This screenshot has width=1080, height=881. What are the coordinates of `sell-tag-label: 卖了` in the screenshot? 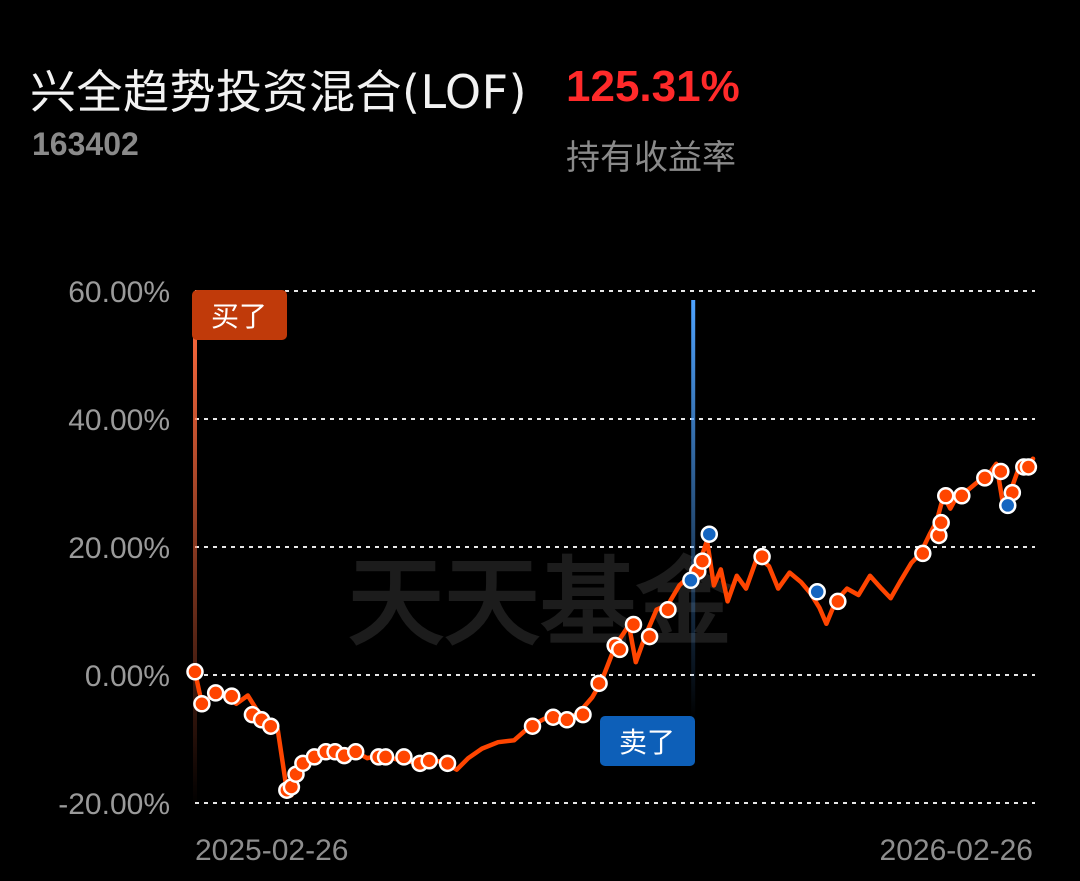 It's located at (647, 742).